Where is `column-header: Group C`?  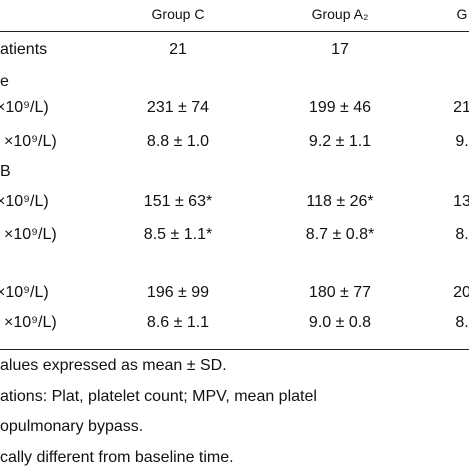 column-header: Group C is located at coordinates (178, 14).